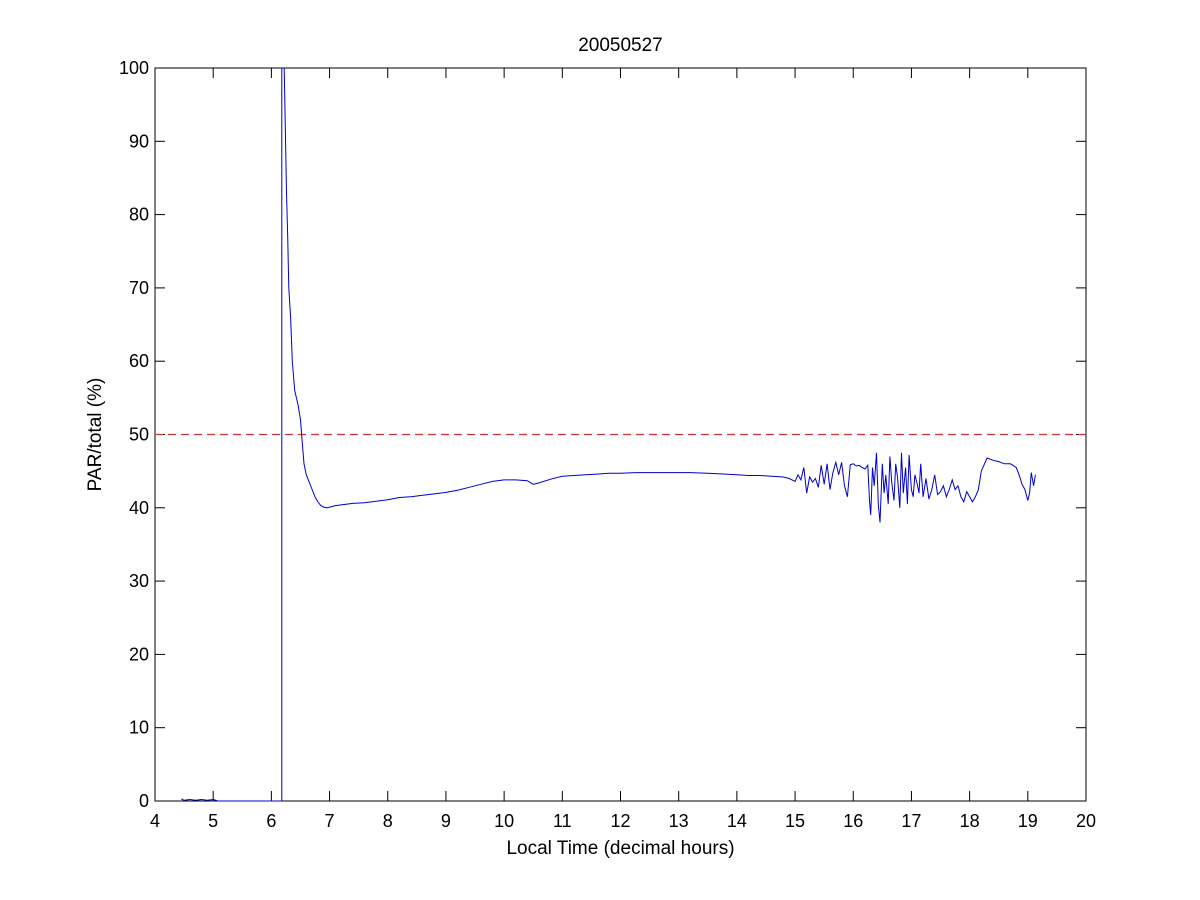 This screenshot has width=1200, height=900. What do you see at coordinates (562, 821) in the screenshot?
I see `x-tick-label: 11` at bounding box center [562, 821].